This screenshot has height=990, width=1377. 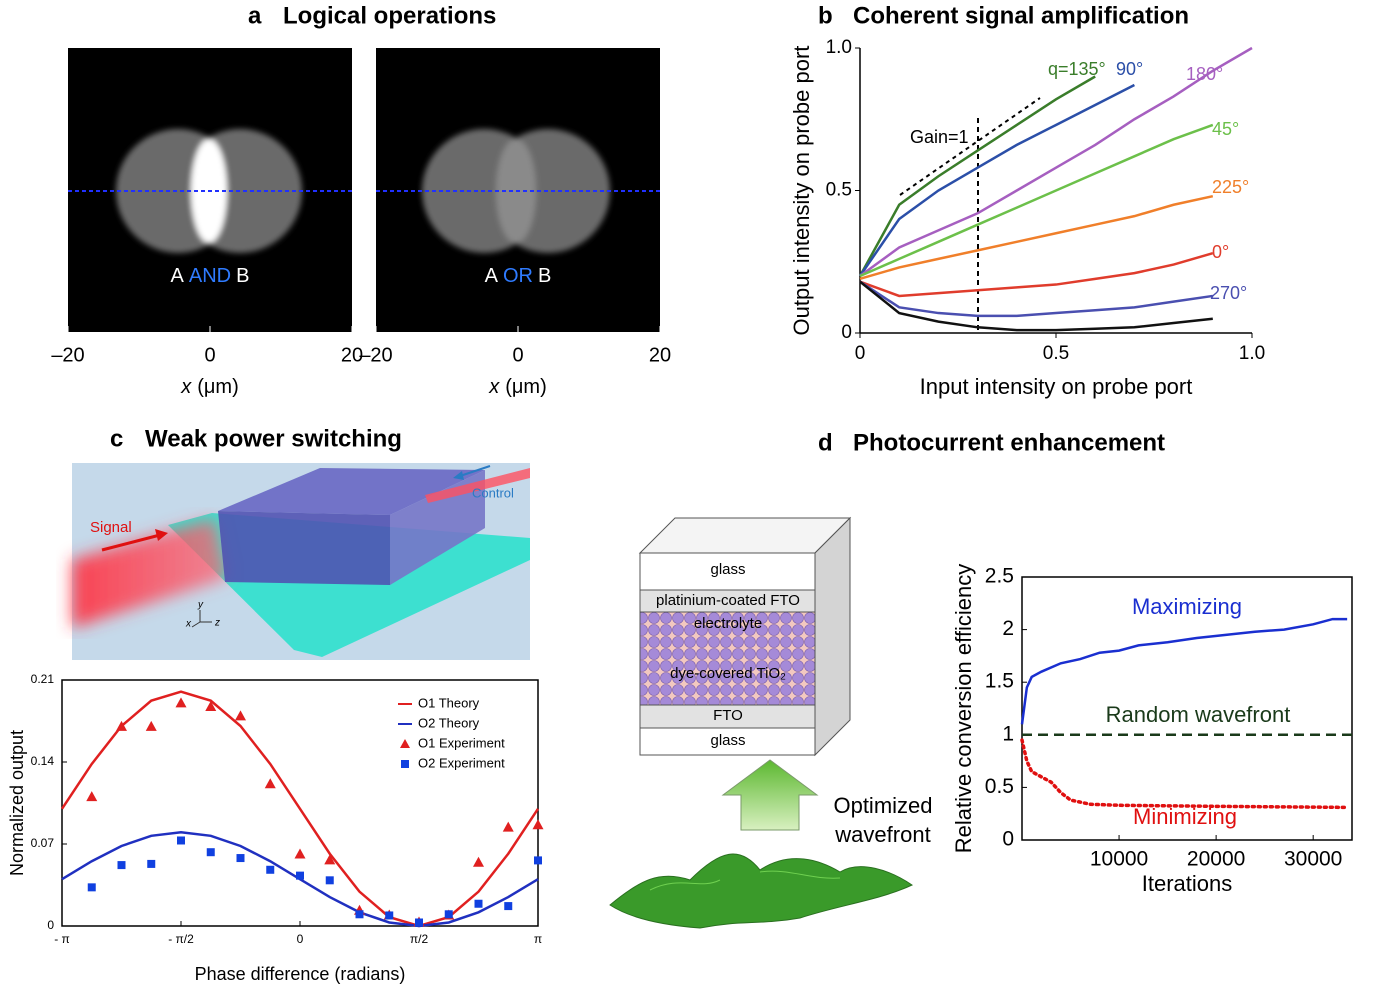 I want to click on cell-diagram, so click(x=761, y=722).